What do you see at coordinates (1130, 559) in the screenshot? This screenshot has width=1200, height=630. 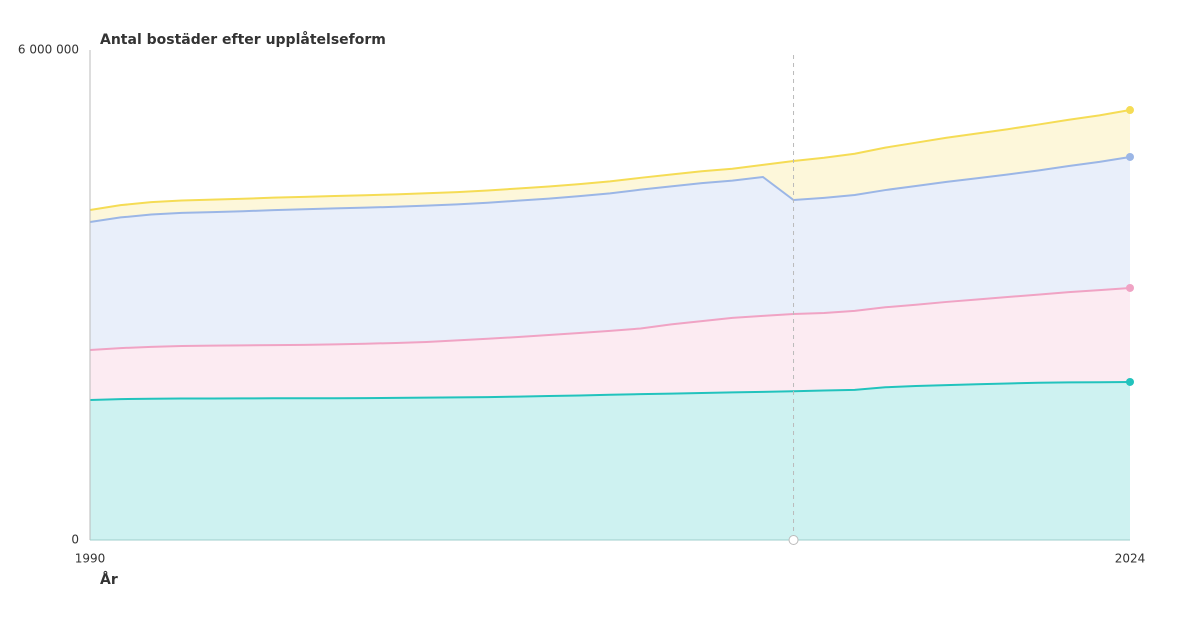 I see `x-tick-label: 2024` at bounding box center [1130, 559].